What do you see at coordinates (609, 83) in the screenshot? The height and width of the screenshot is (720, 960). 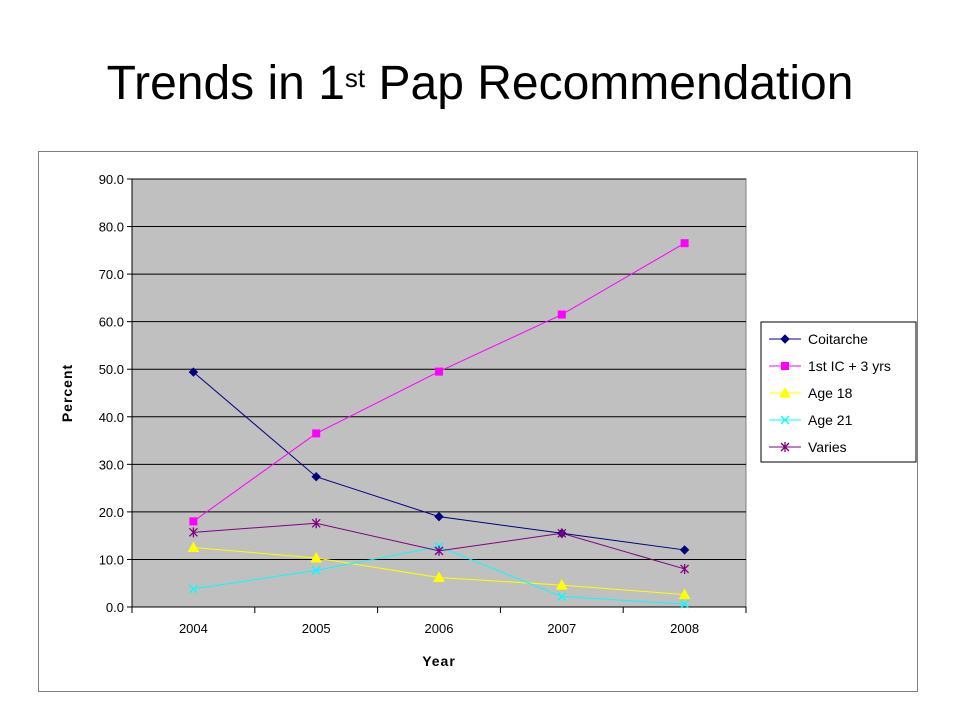 I see `title-rest: Pap Recommendation` at bounding box center [609, 83].